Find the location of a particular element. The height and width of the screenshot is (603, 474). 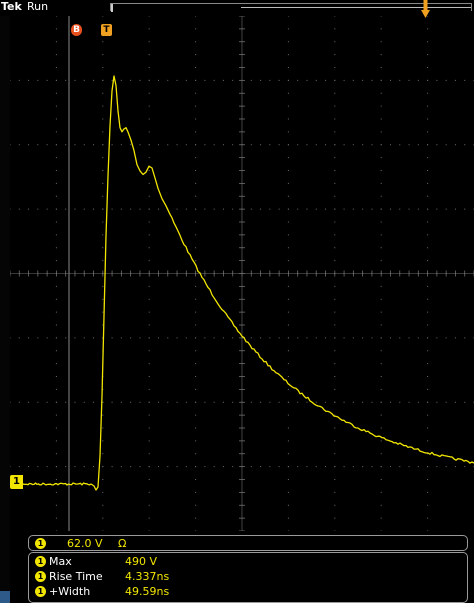

measurement-badge: 1 is located at coordinates (40, 561).